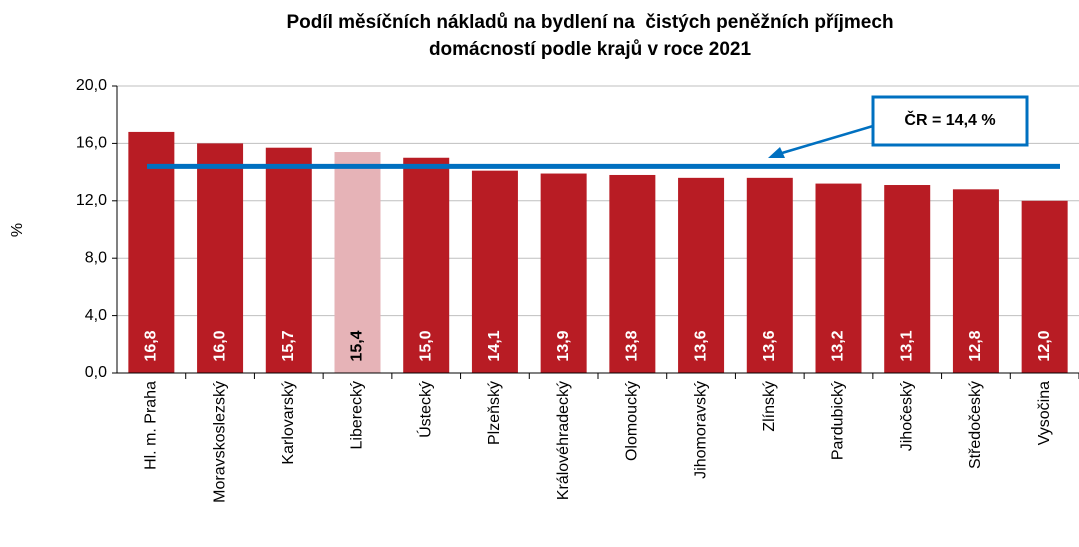  Describe the element at coordinates (288, 423) in the screenshot. I see `x-tick-label: Karlovarský` at that location.